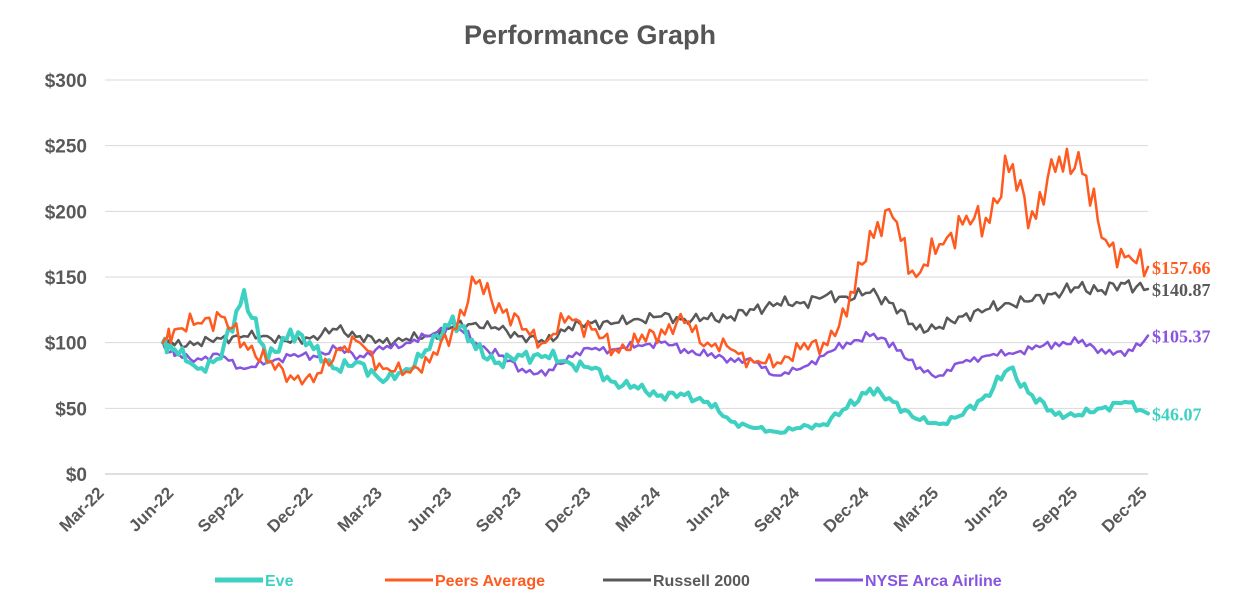 This screenshot has width=1250, height=603. I want to click on end-labels: $46.07 $157.66$140.87 $105.37, so click(1181, 341).